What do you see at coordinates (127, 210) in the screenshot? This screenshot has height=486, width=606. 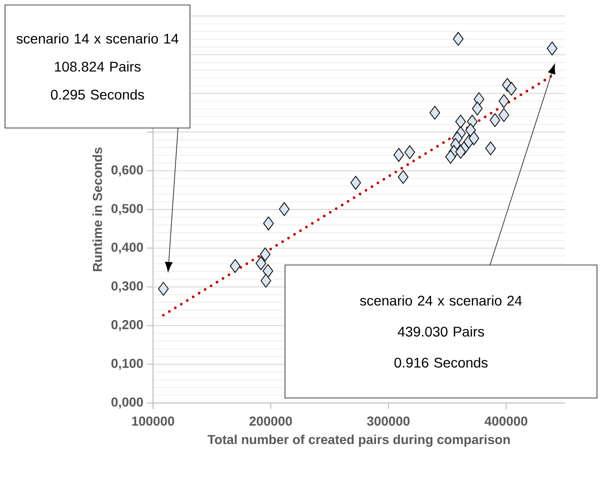 I see `y-tick-label: 0,500` at bounding box center [127, 210].